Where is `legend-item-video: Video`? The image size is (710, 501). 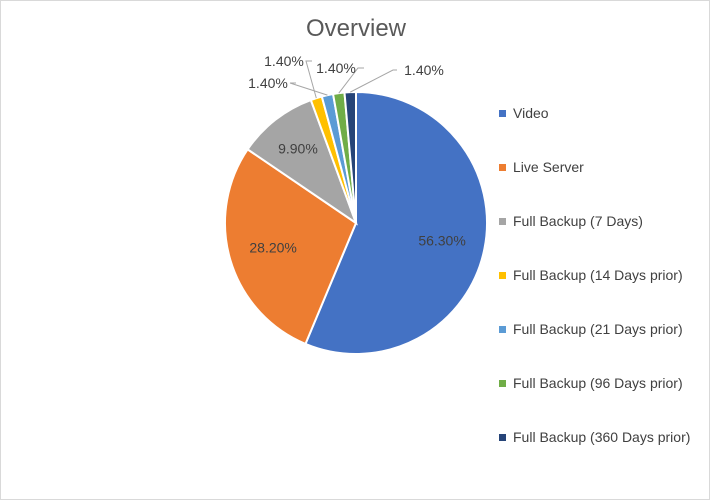 legend-item-video: Video is located at coordinates (604, 113).